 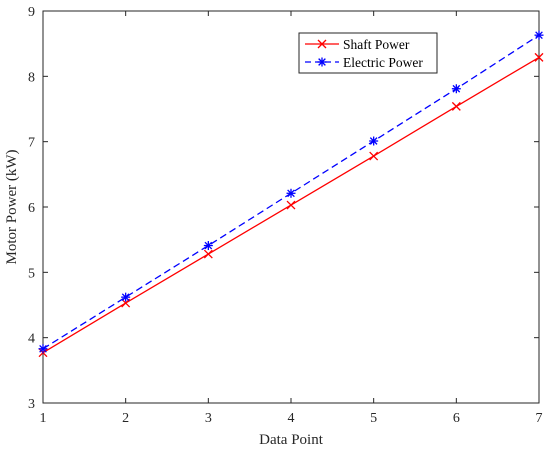 I want to click on legend: Shaft Power Electric Power, so click(x=368, y=53).